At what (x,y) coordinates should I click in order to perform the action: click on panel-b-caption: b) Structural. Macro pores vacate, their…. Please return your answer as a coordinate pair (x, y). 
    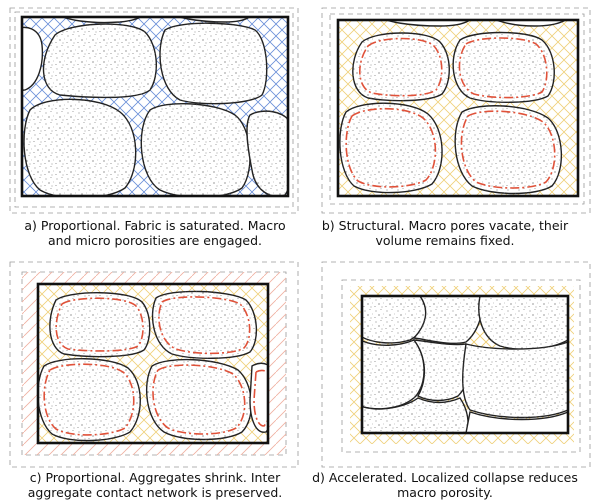
    Looking at the image, I should click on (445, 233).